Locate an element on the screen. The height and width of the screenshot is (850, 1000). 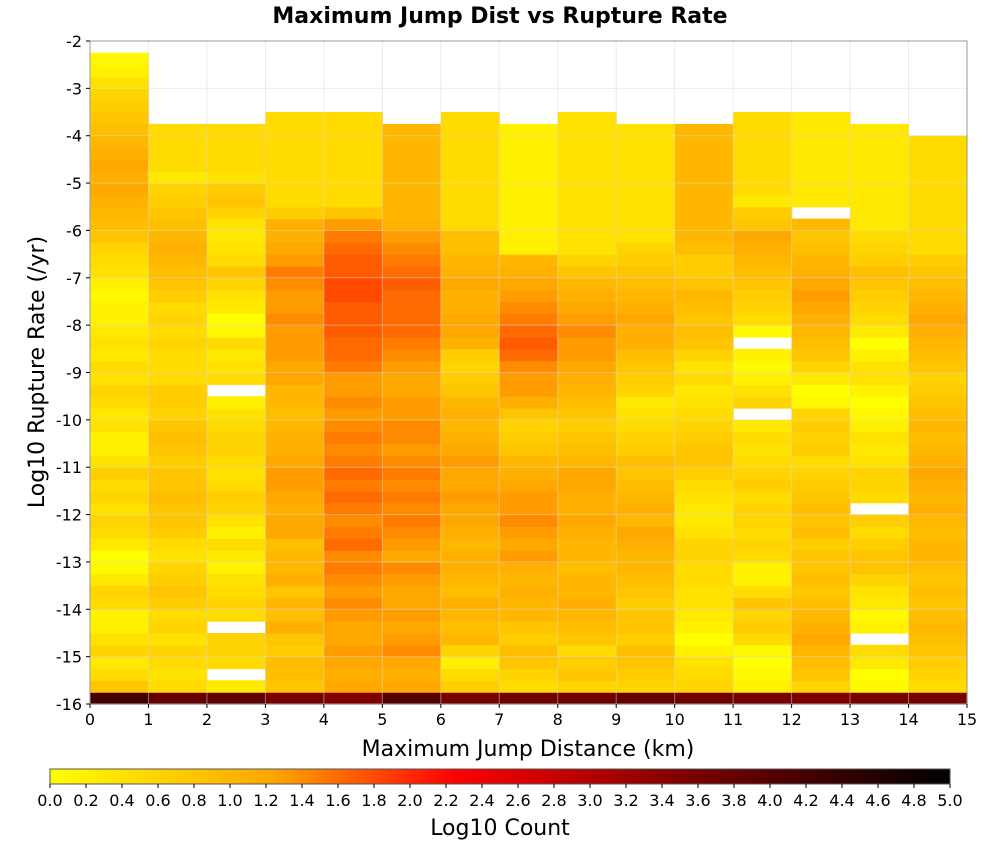
y-tick-label: -8 is located at coordinates (74, 325).